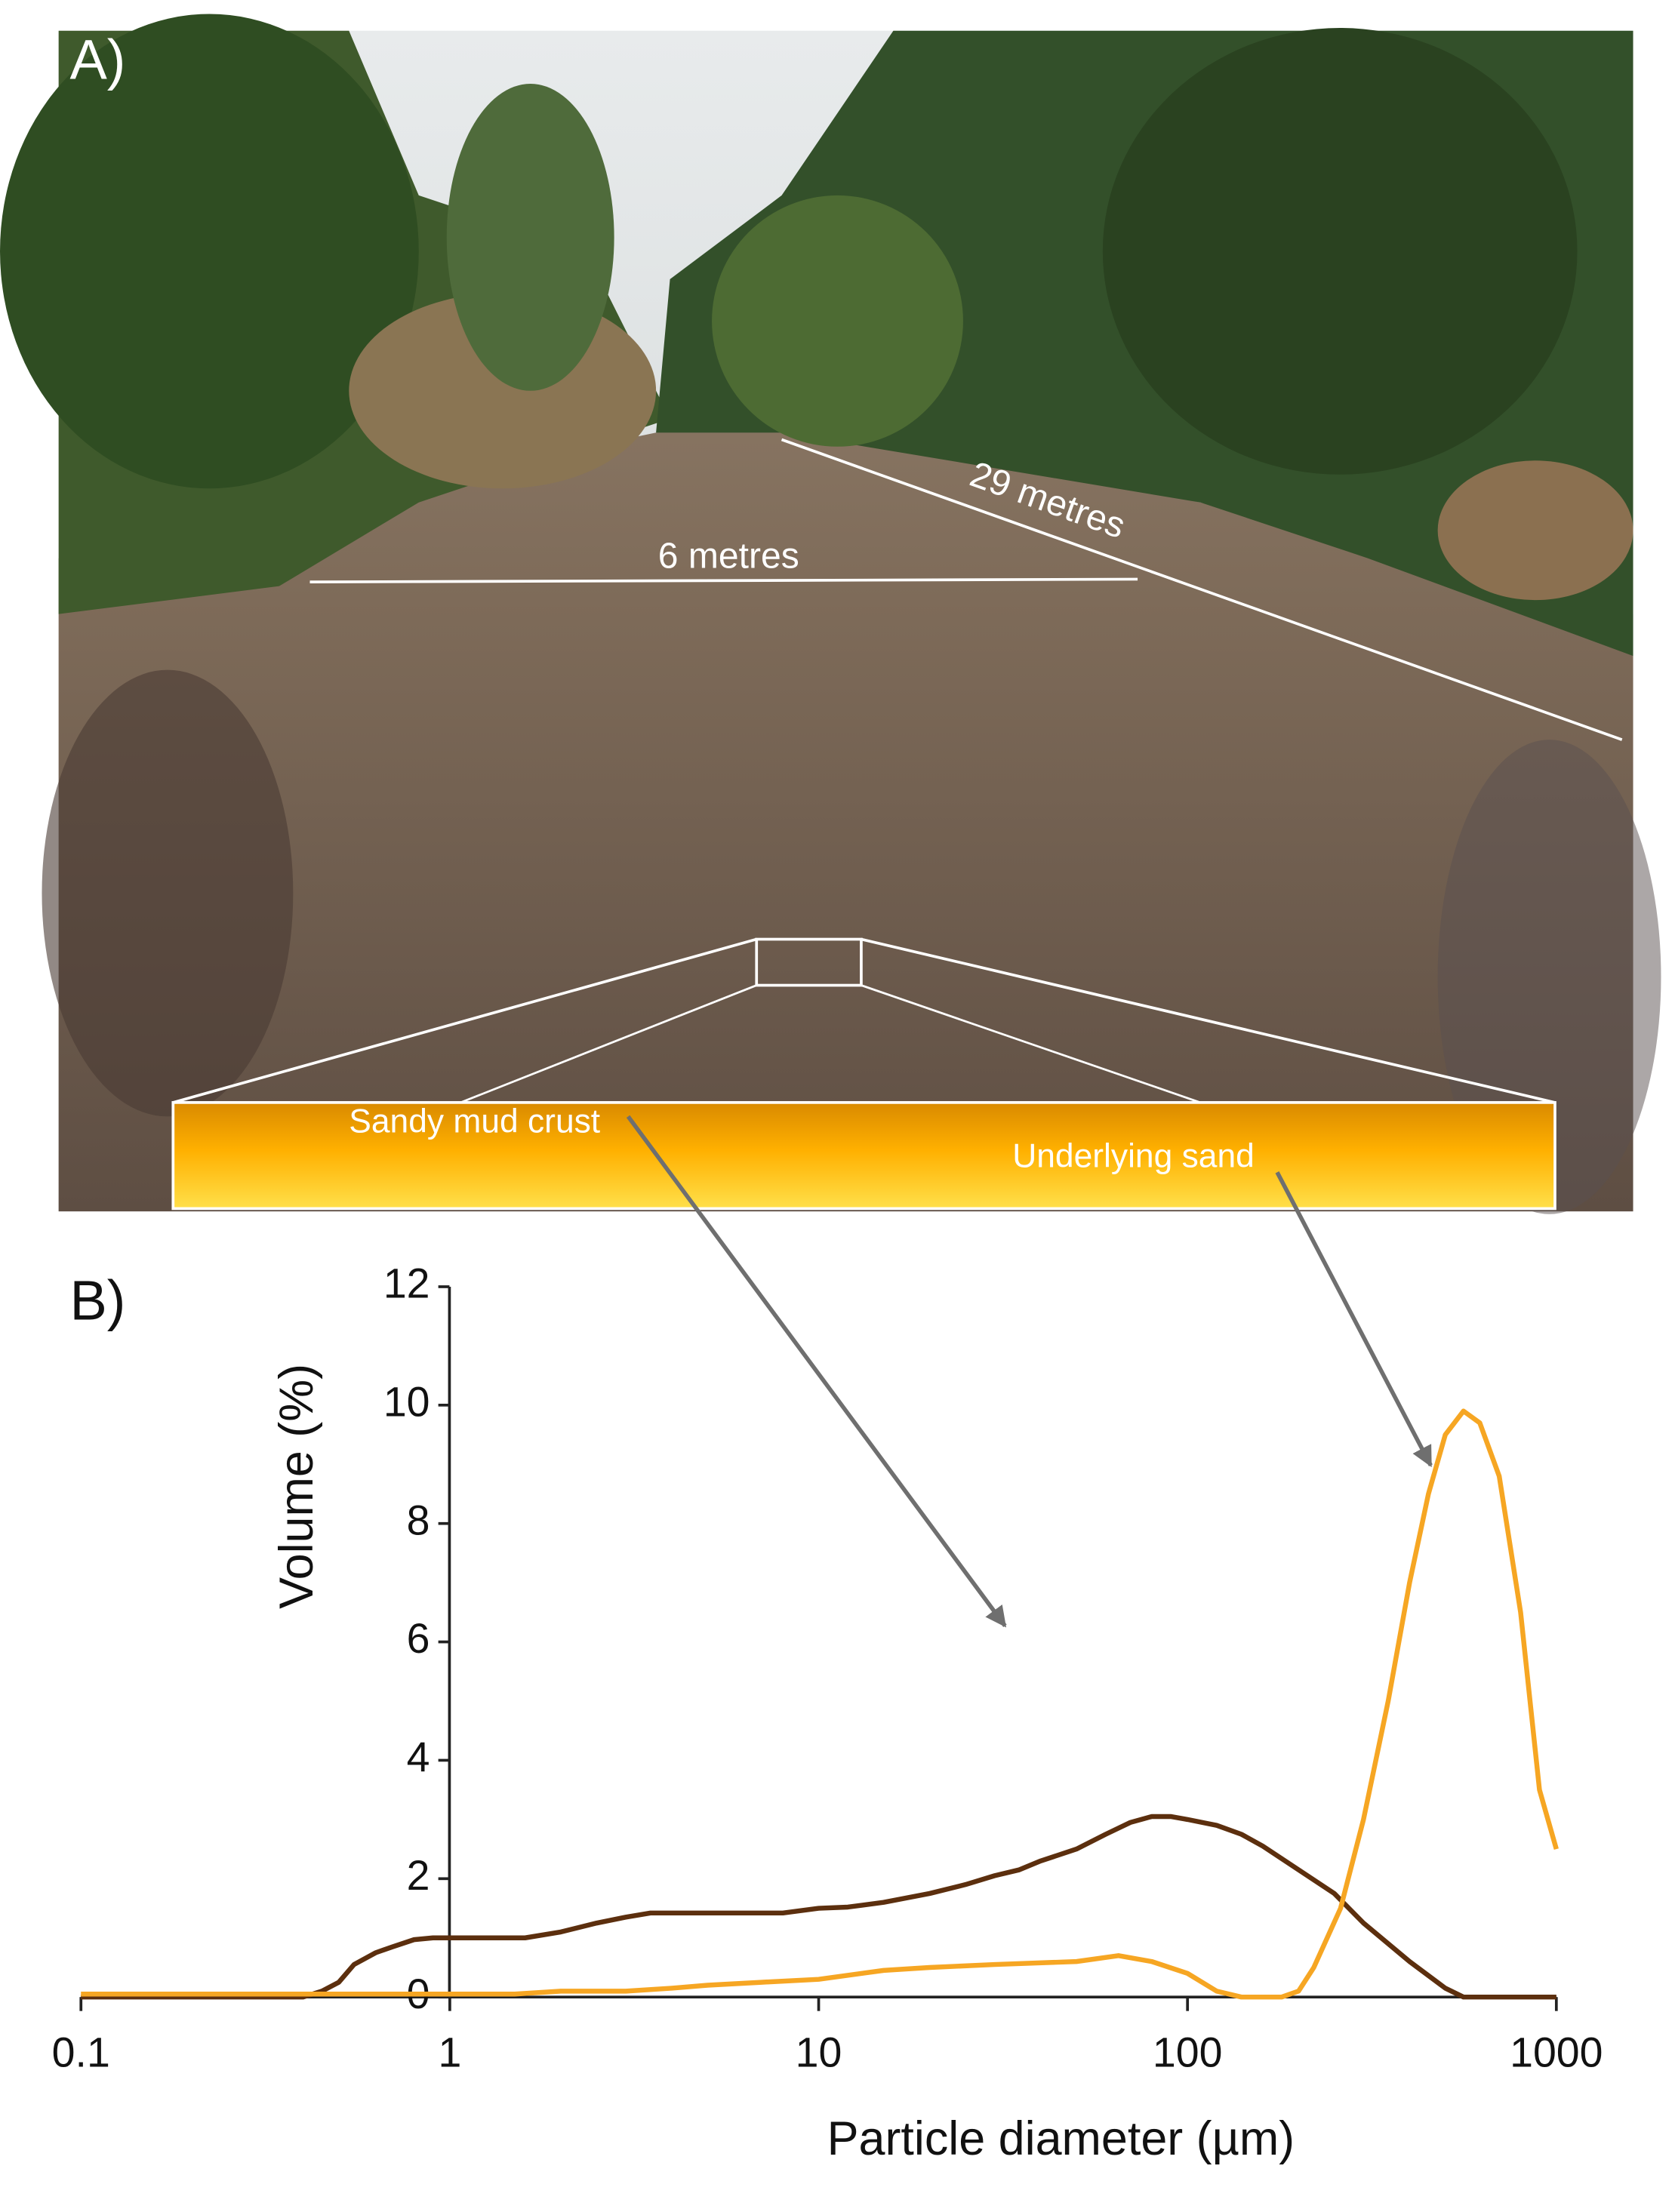 The width and height of the screenshot is (1675, 2212). What do you see at coordinates (818, 1907) in the screenshot?
I see `series-line` at bounding box center [818, 1907].